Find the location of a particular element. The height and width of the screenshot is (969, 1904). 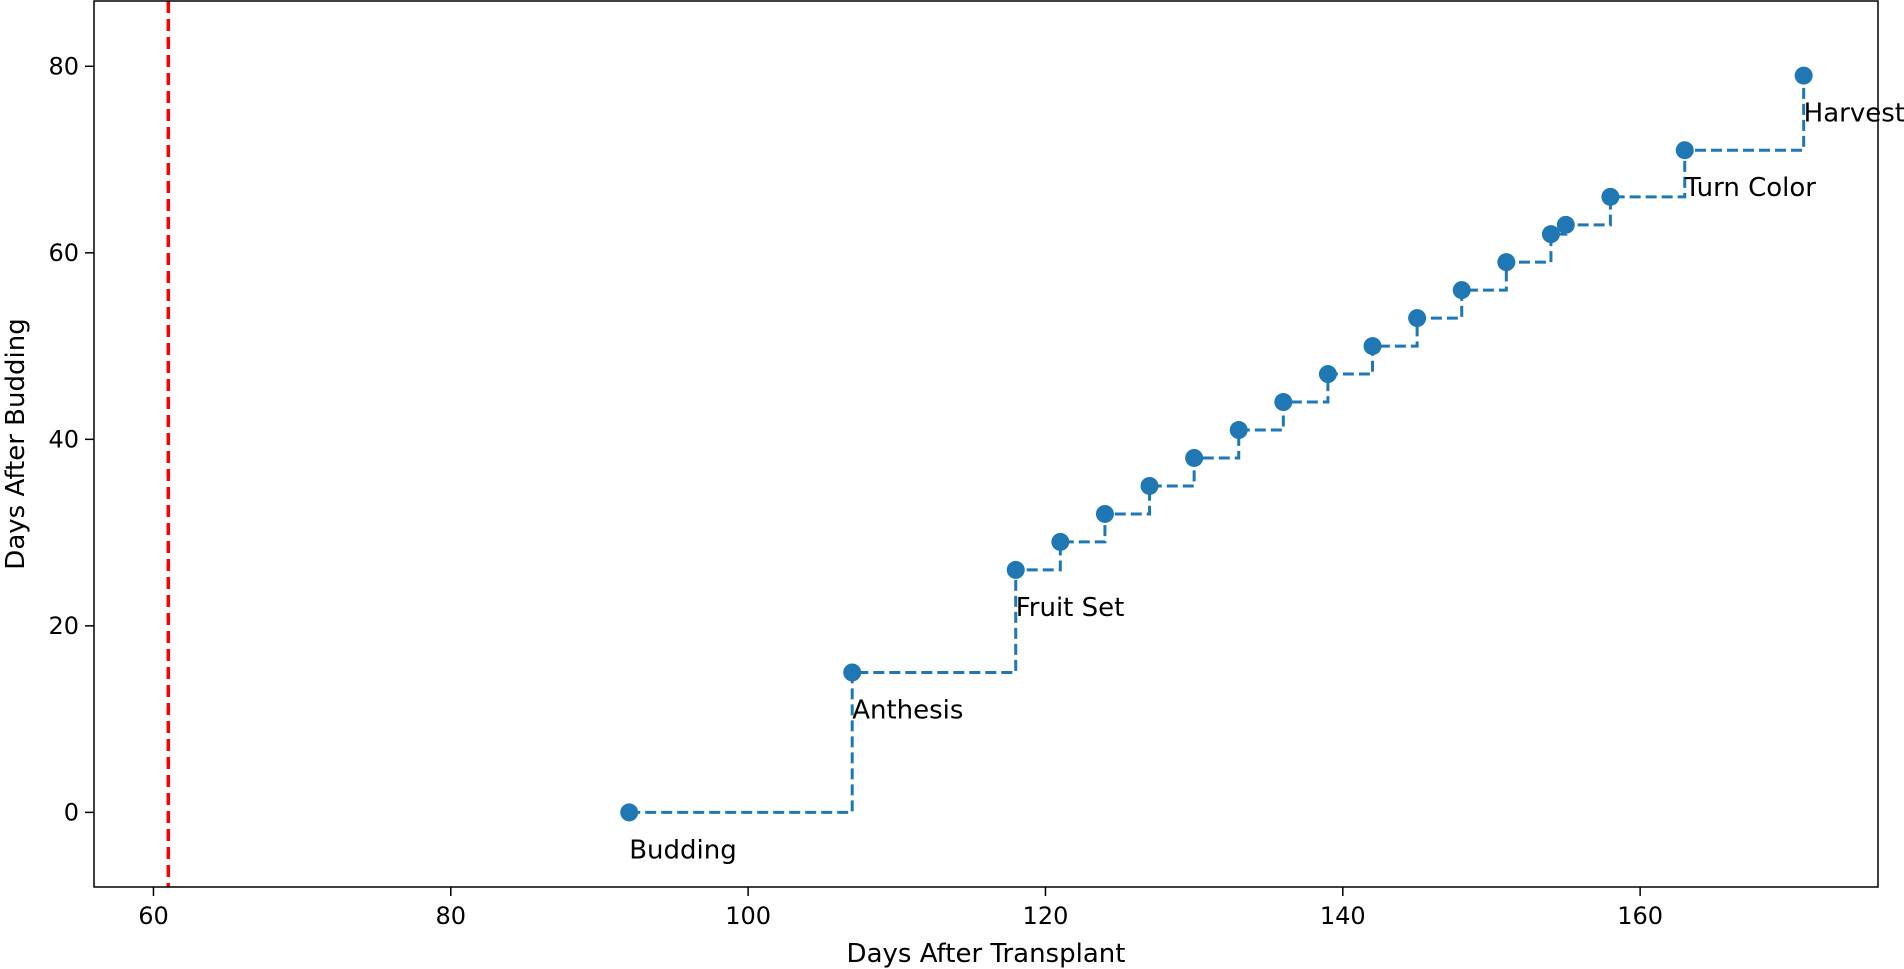

y-tick-label: 0 is located at coordinates (71, 812).